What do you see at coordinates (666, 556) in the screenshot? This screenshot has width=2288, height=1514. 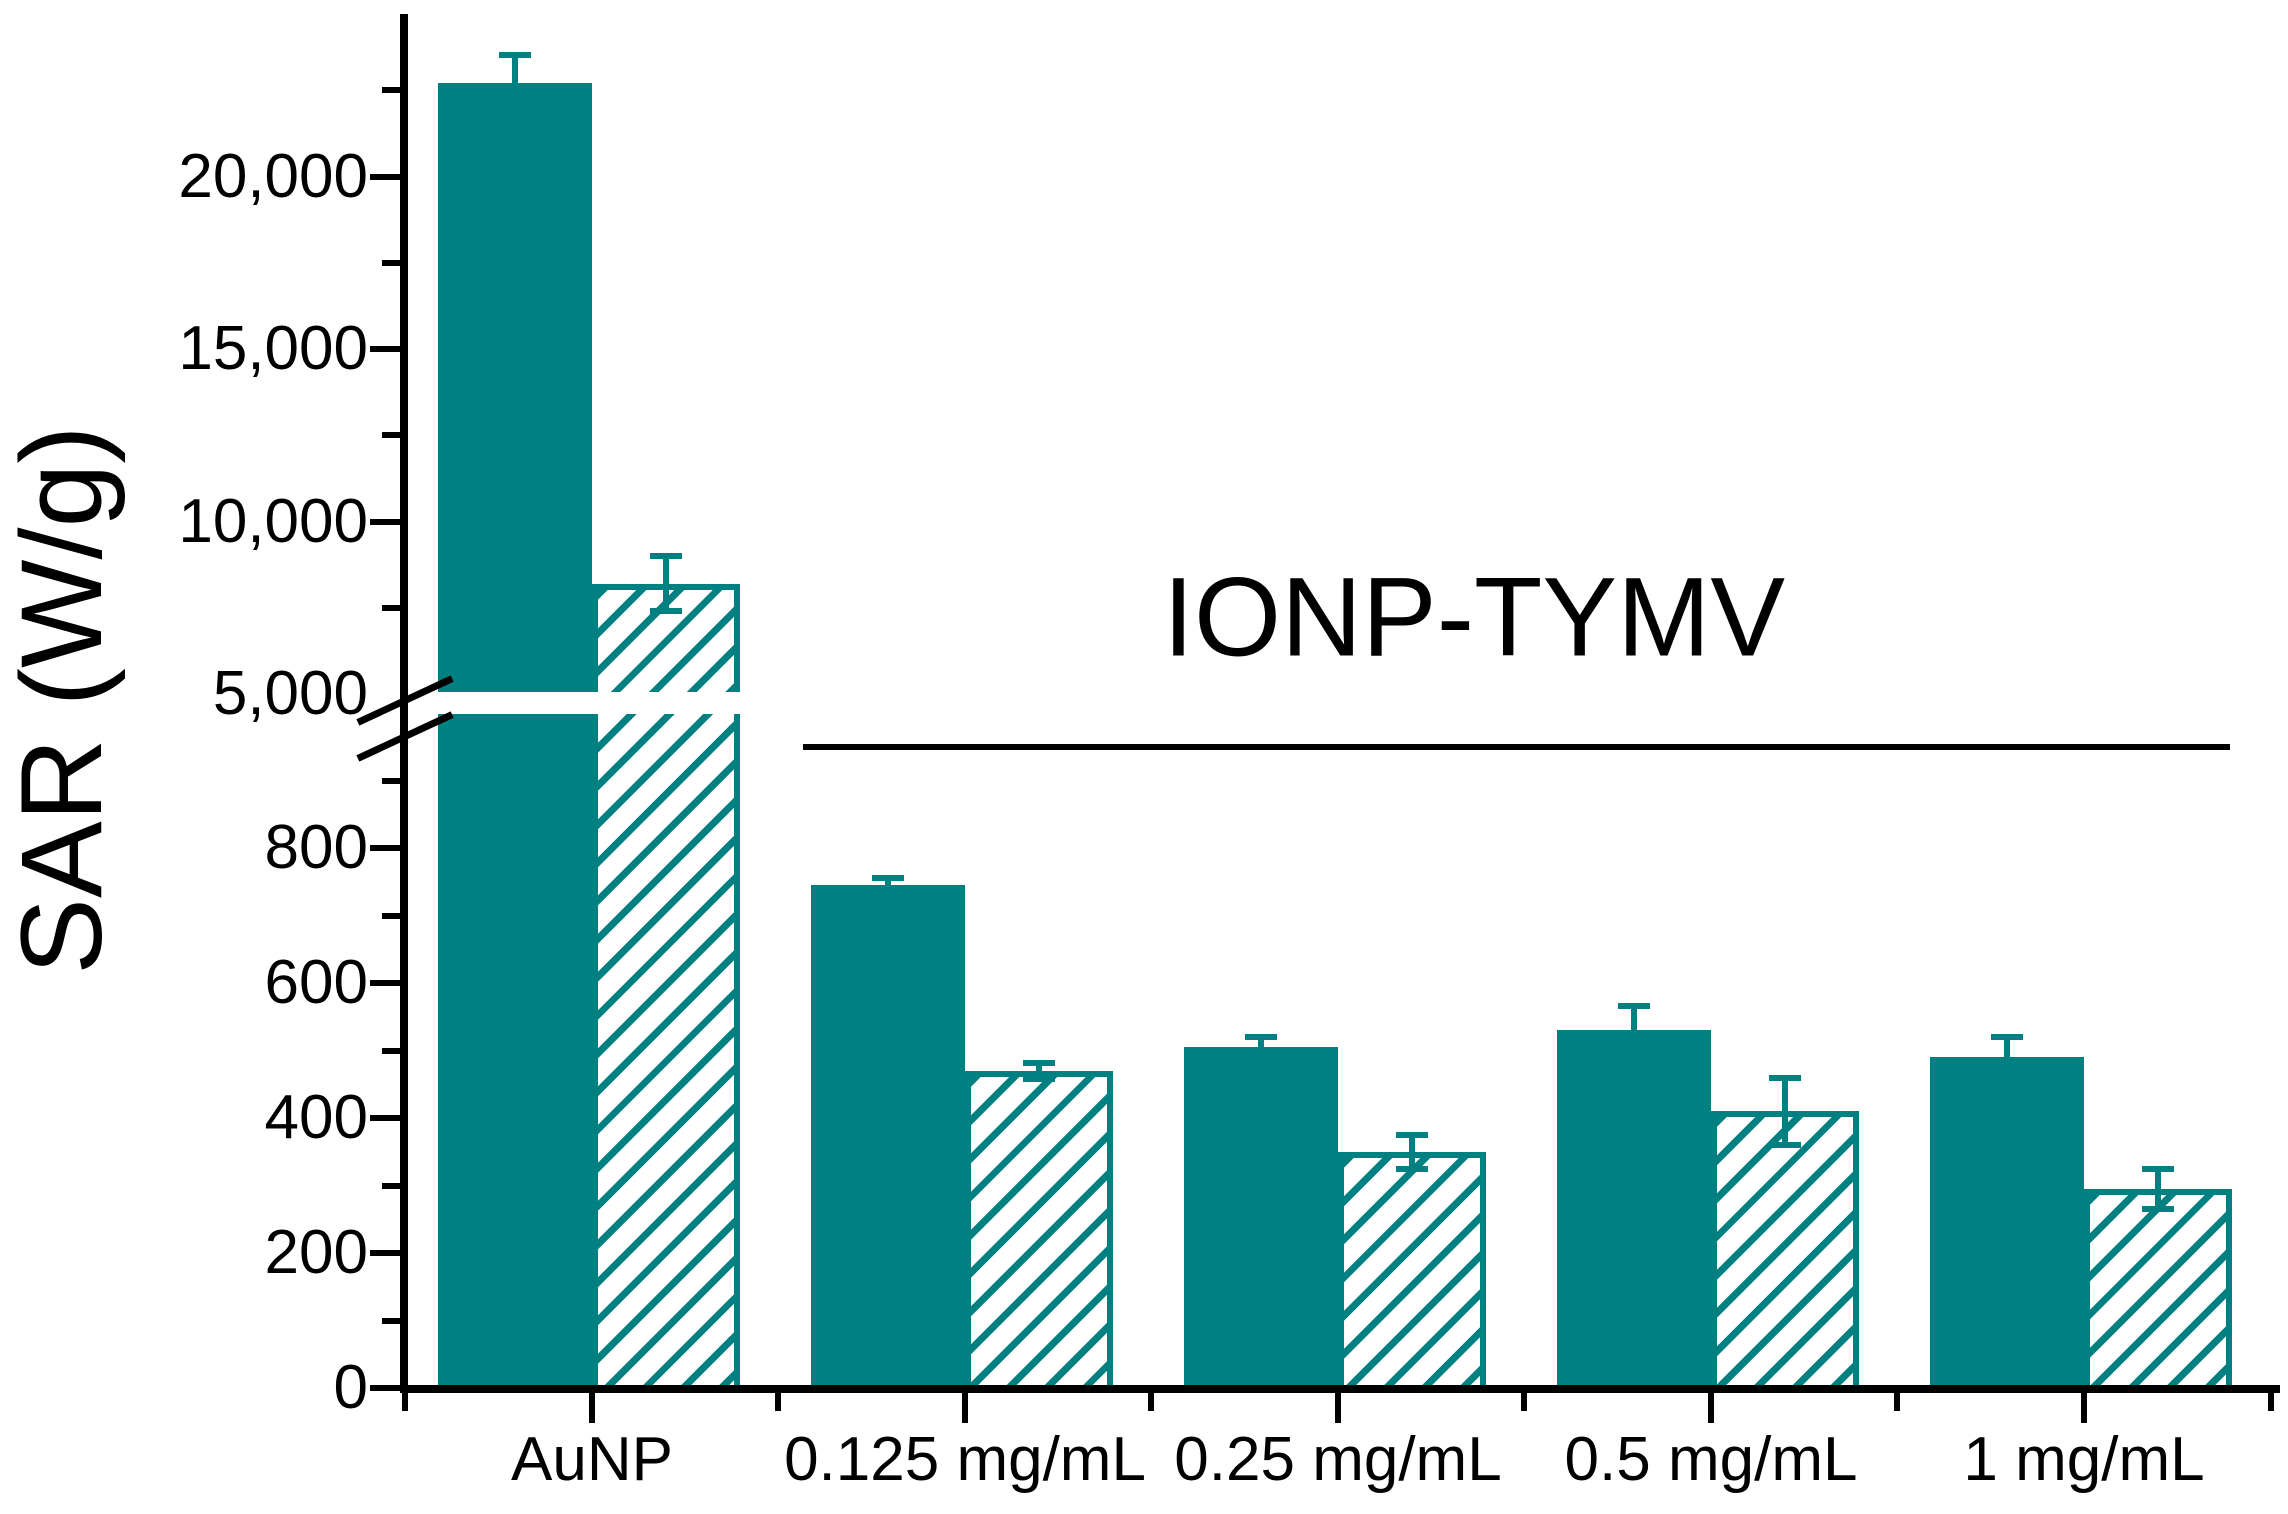 I see `error-bar-hatched-aunp-cap-top` at bounding box center [666, 556].